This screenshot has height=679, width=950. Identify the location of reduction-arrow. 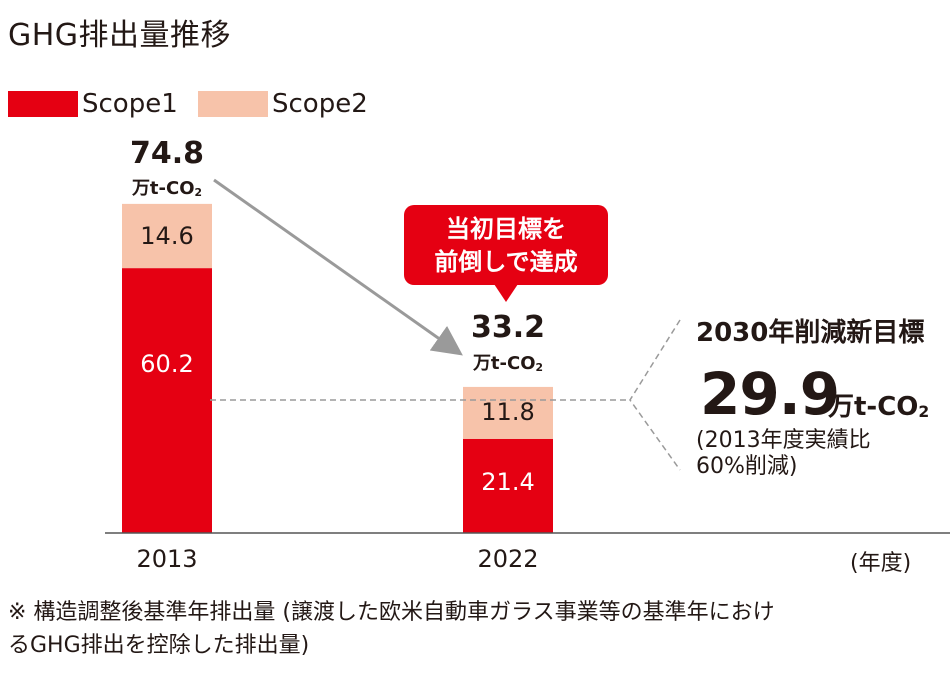
(338, 267).